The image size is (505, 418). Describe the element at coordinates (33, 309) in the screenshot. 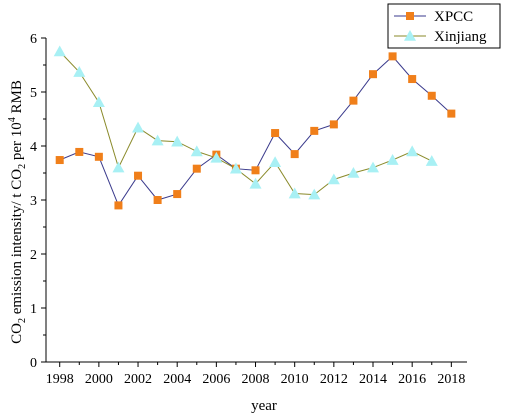

I see `y-tick-label: 1` at that location.